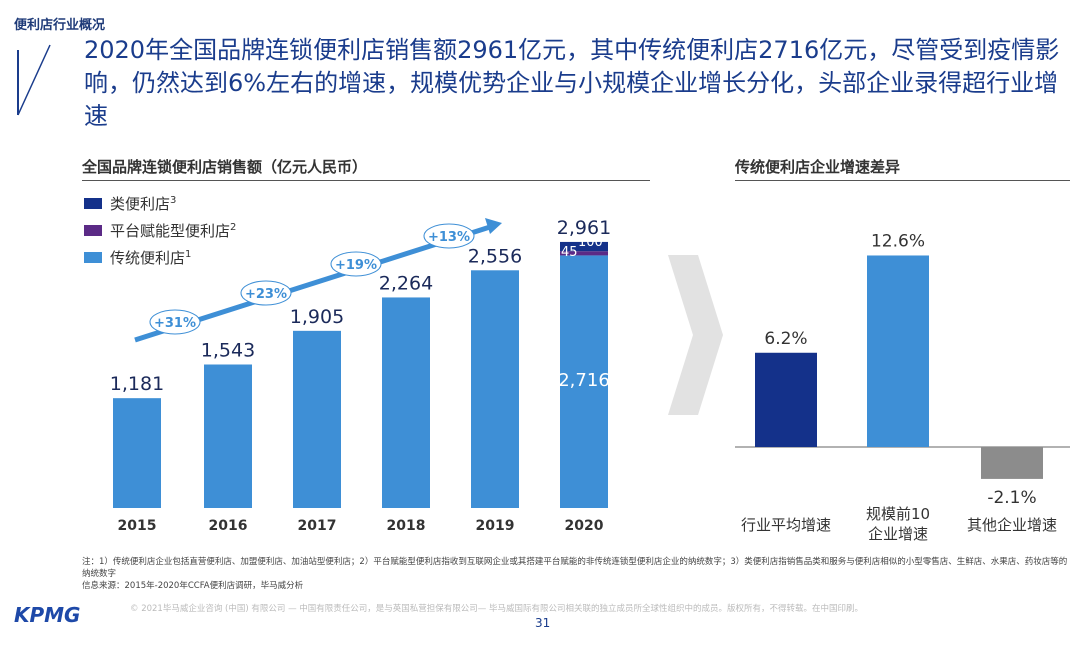 This screenshot has width=1080, height=649. I want to click on total-label: 1,181, so click(137, 384).